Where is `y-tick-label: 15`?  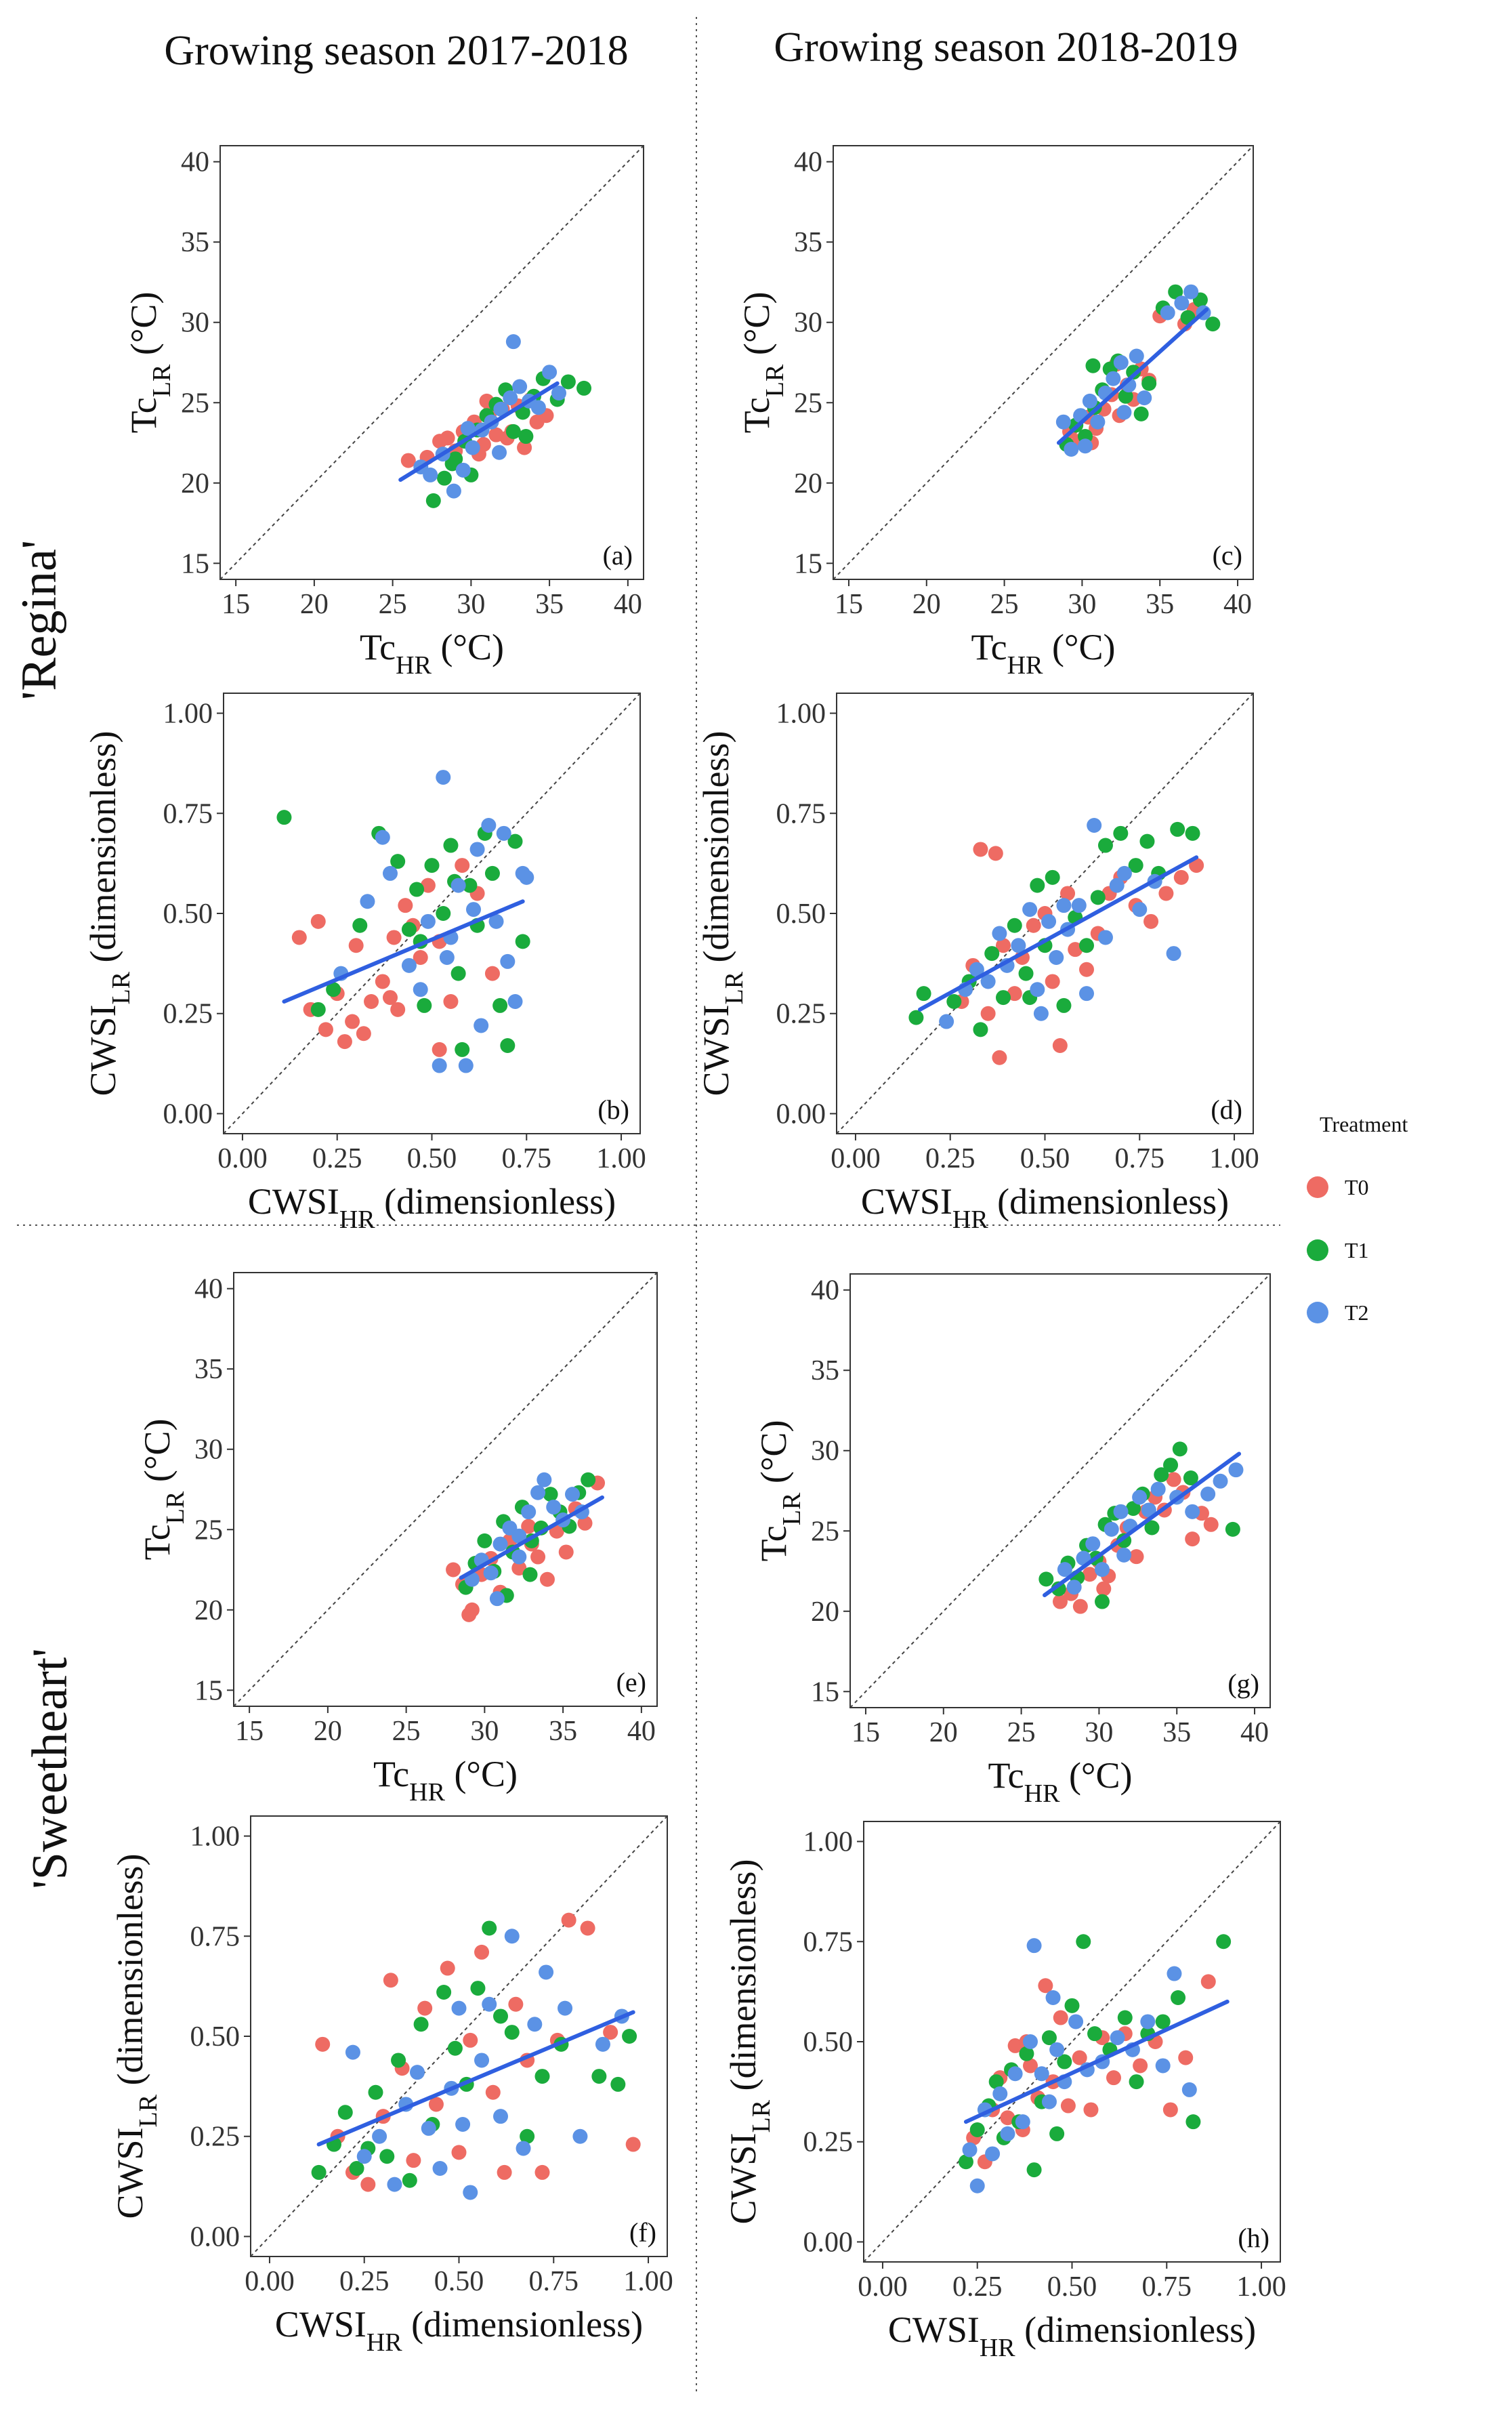
y-tick-label: 15 is located at coordinates (808, 563).